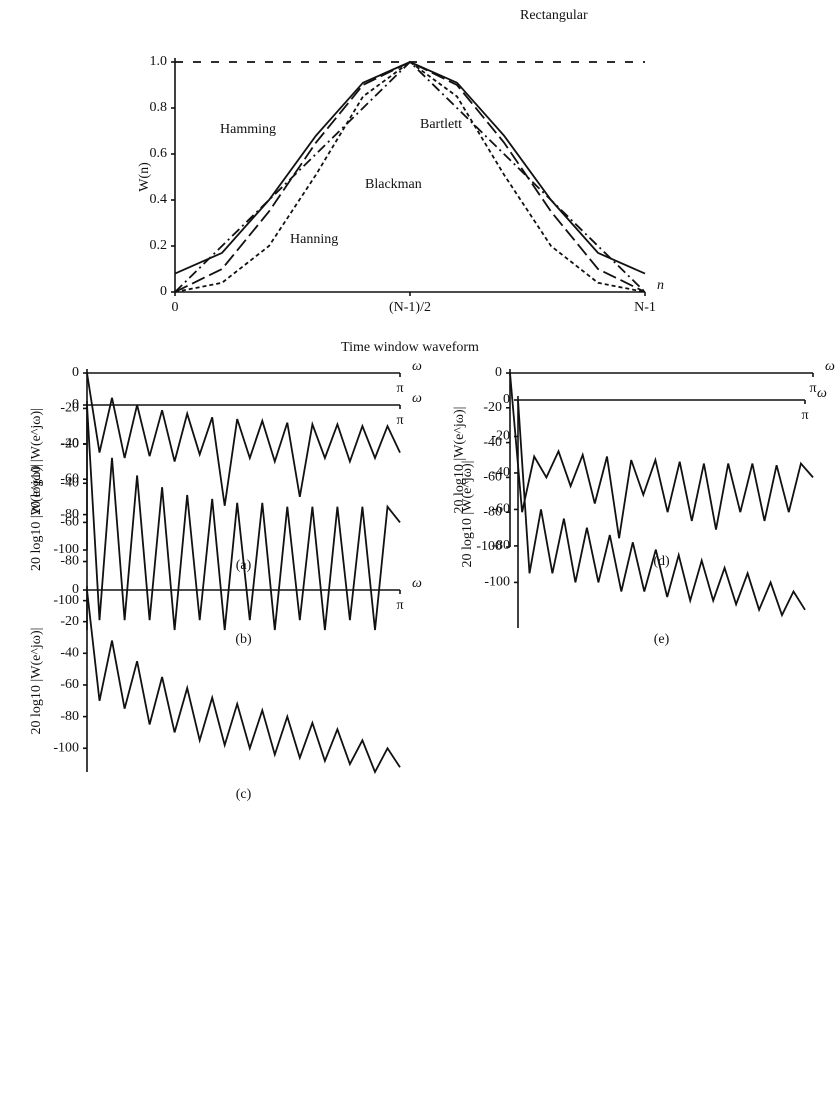 Image resolution: width=840 pixels, height=1097 pixels. What do you see at coordinates (410, 307) in the screenshot?
I see `x-tick-label: (N-1)/2` at bounding box center [410, 307].